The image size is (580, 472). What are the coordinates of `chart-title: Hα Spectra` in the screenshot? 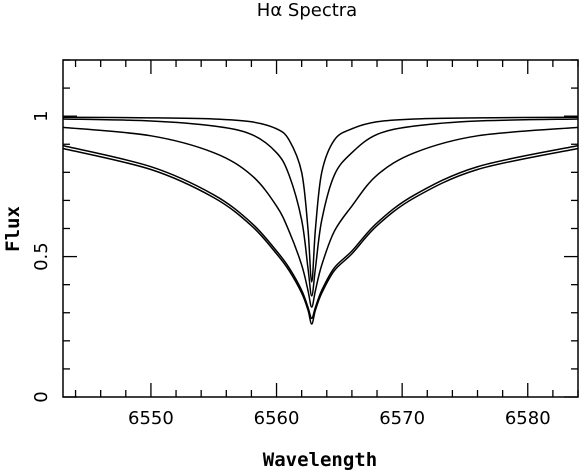 It's located at (307, 10).